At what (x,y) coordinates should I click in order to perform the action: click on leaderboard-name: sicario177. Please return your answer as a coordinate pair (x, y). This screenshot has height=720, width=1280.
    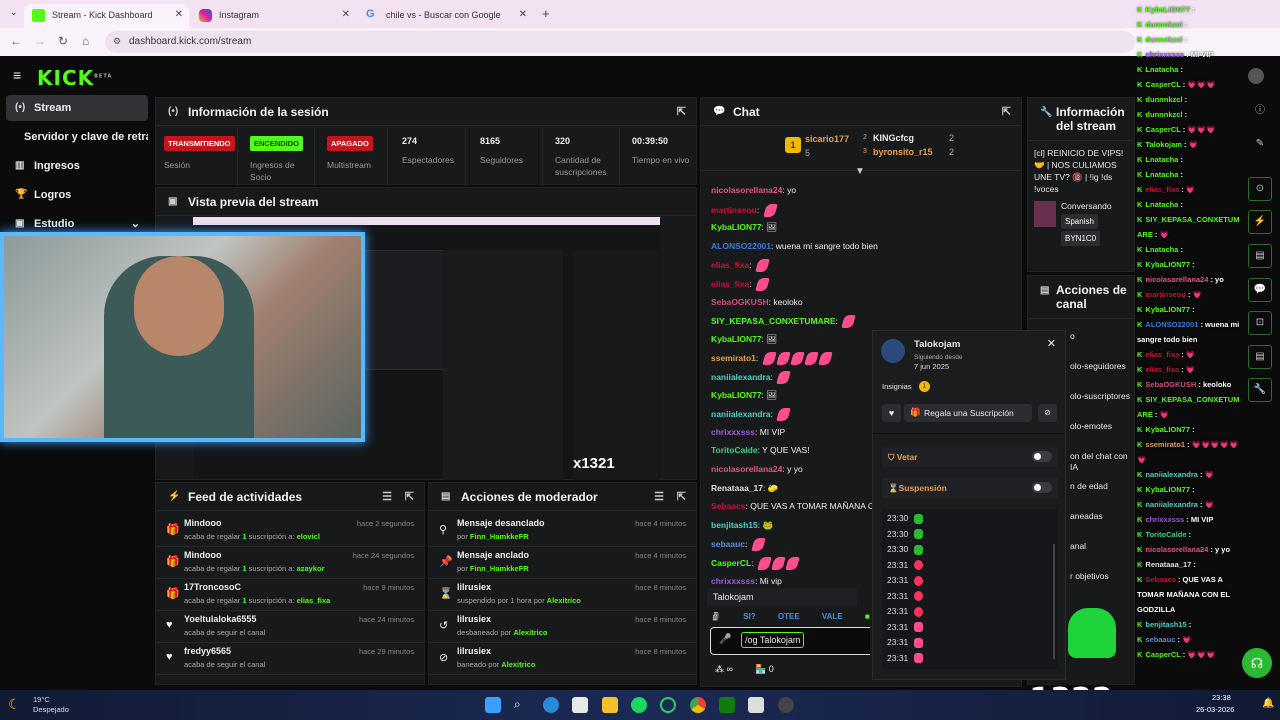
    Looking at the image, I should click on (827, 139).